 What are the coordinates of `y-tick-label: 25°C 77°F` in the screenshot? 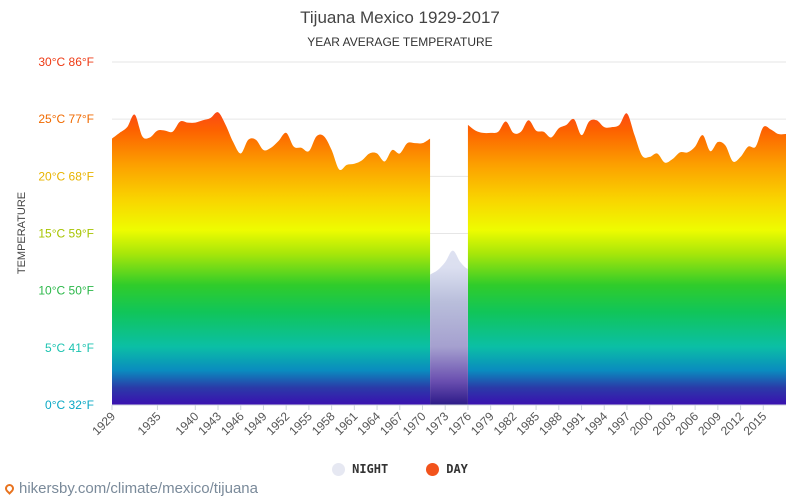 It's located at (66, 119).